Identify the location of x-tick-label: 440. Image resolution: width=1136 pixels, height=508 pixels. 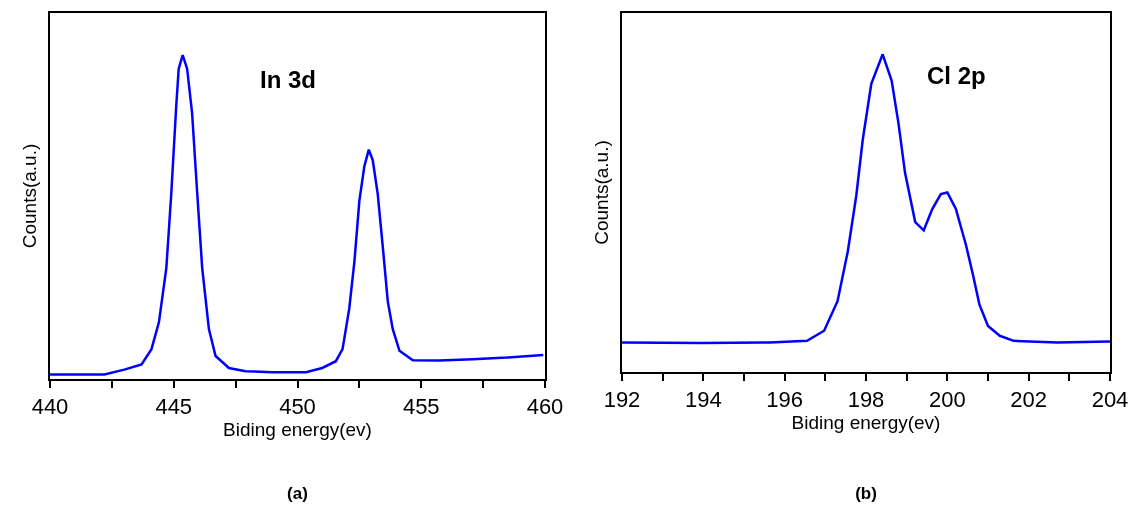
(50, 407).